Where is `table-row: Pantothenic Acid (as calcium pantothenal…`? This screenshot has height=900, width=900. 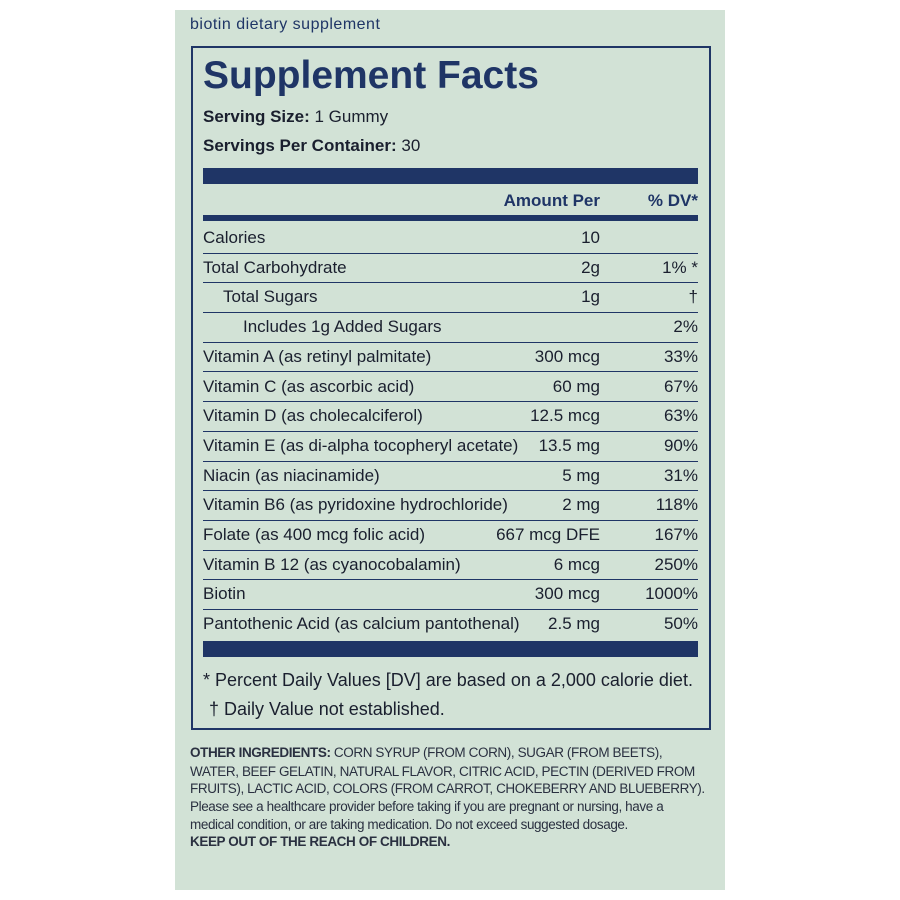 table-row: Pantothenic Acid (as calcium pantothenal… is located at coordinates (450, 625).